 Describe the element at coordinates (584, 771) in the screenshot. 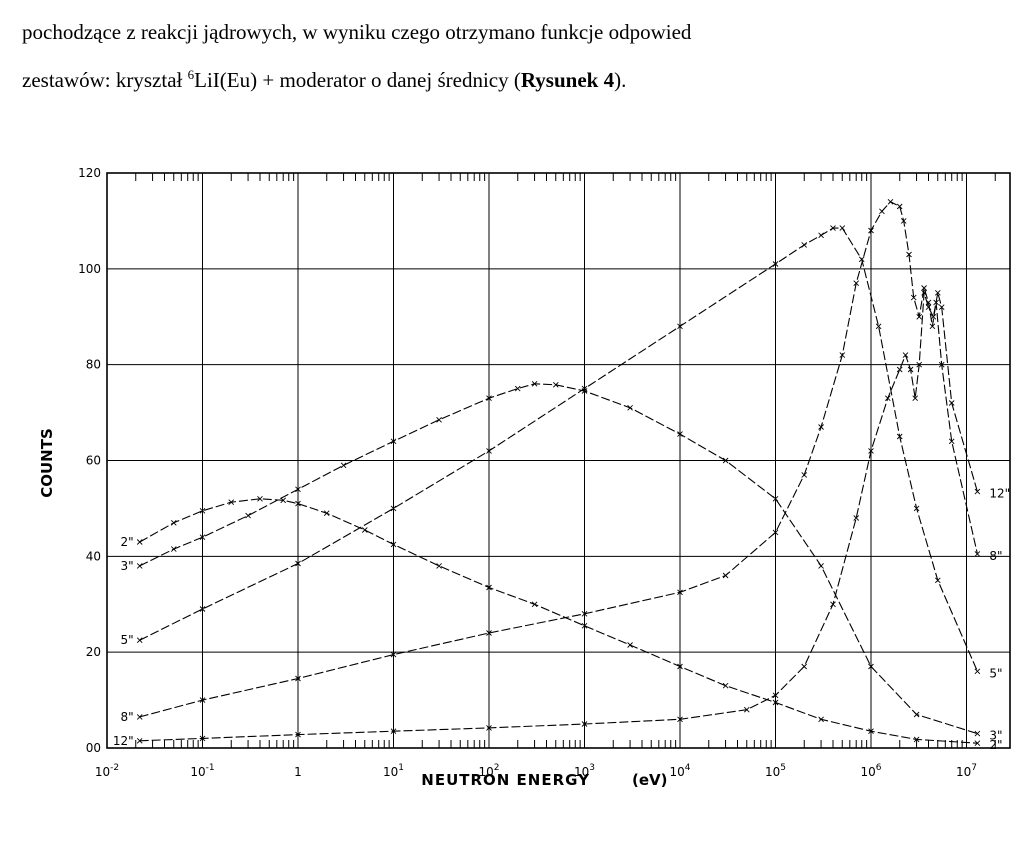

I see `x-tick-label-5: 10³` at that location.